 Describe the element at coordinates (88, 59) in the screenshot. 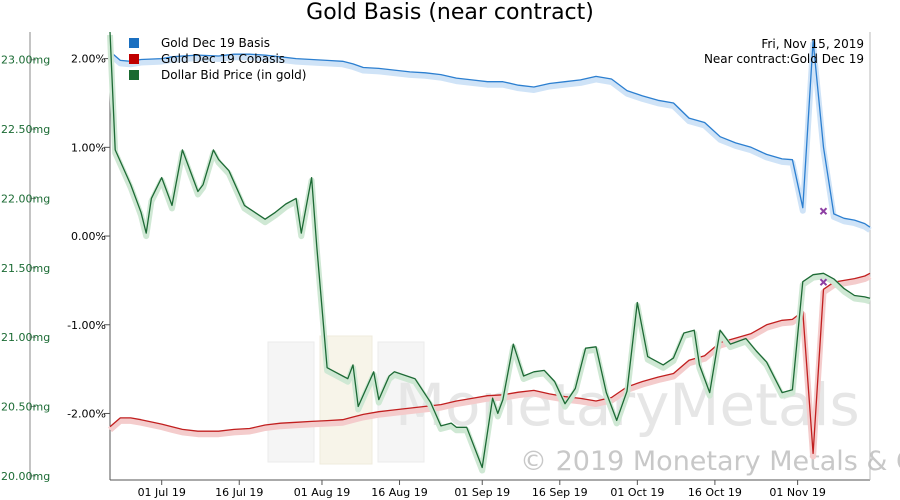

I see `percent-tick-label: 2.00%` at that location.